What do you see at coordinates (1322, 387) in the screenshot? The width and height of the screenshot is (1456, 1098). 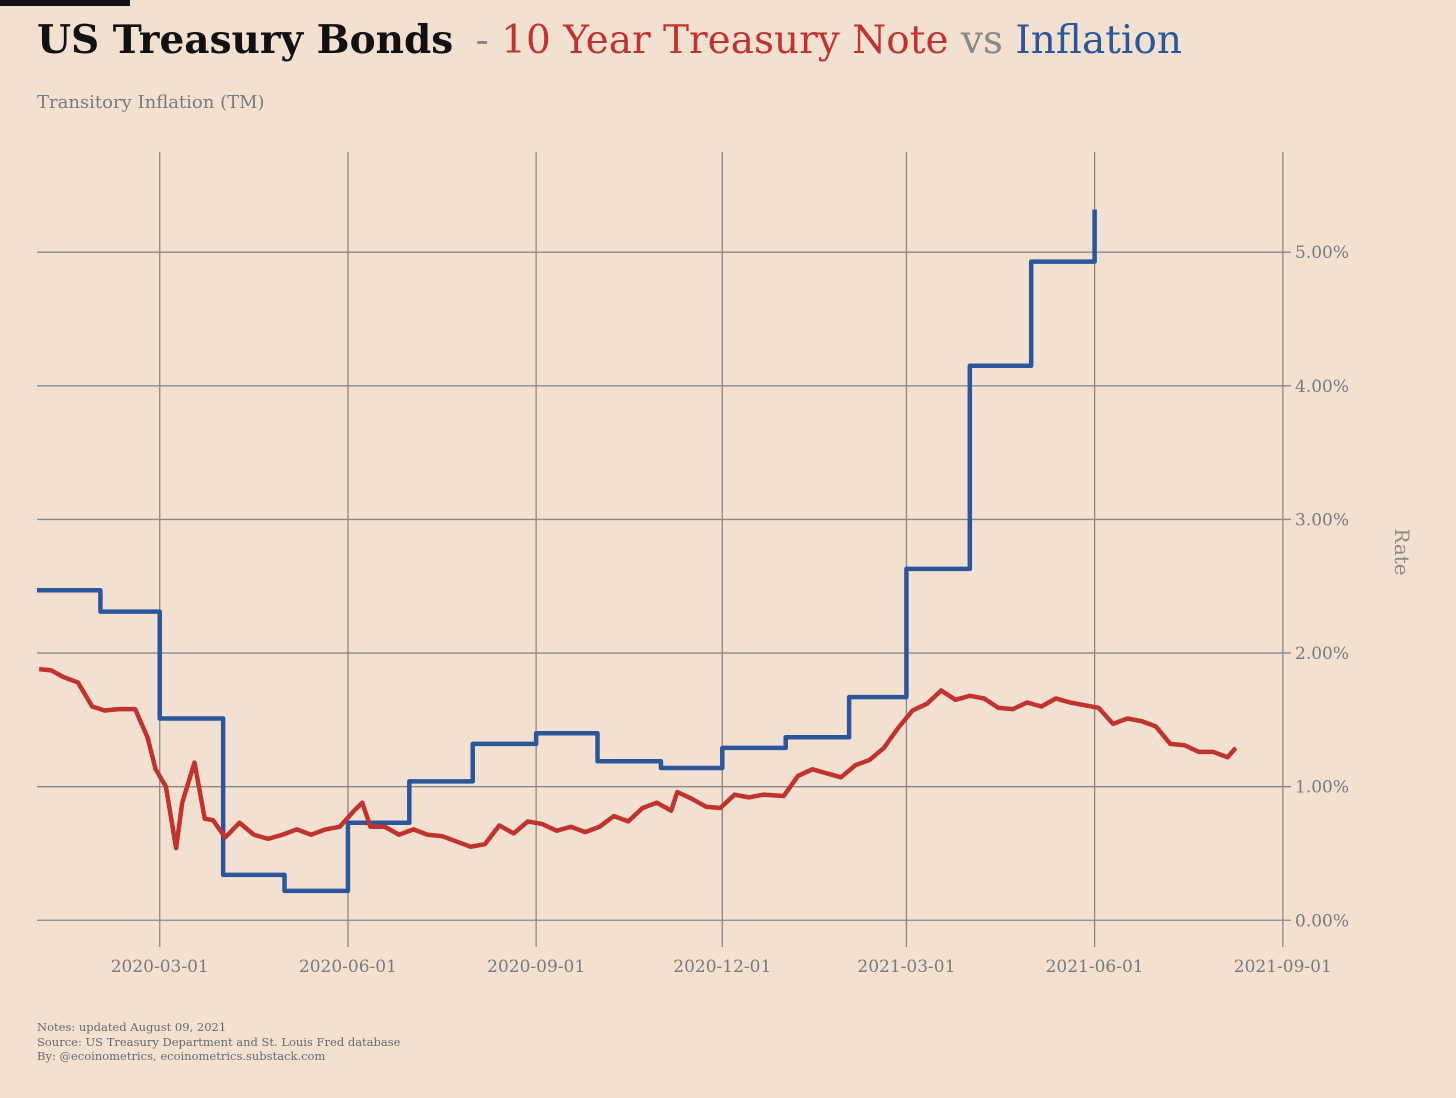 I see `y-tick-label: 4.00%` at bounding box center [1322, 387].